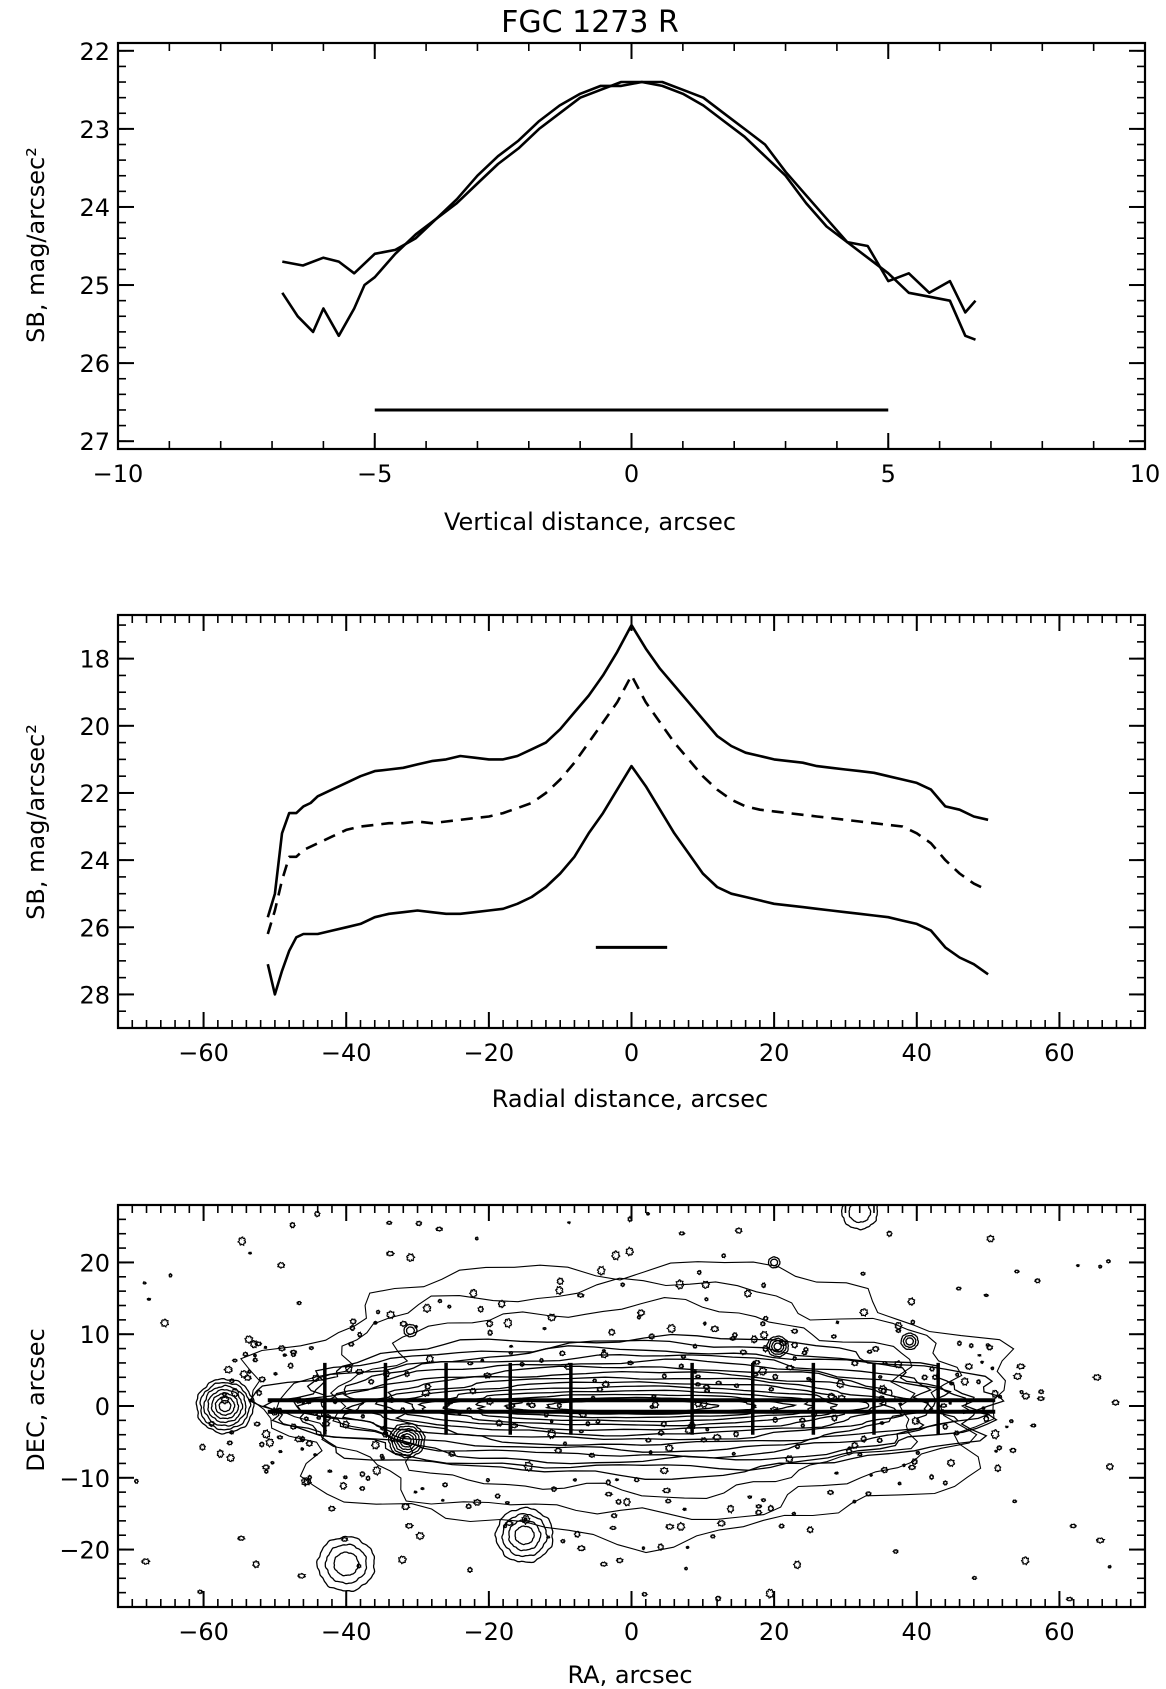 Image resolution: width=1166 pixels, height=1689 pixels. What do you see at coordinates (94, 727) in the screenshot?
I see `y-tick-label: 20` at bounding box center [94, 727].